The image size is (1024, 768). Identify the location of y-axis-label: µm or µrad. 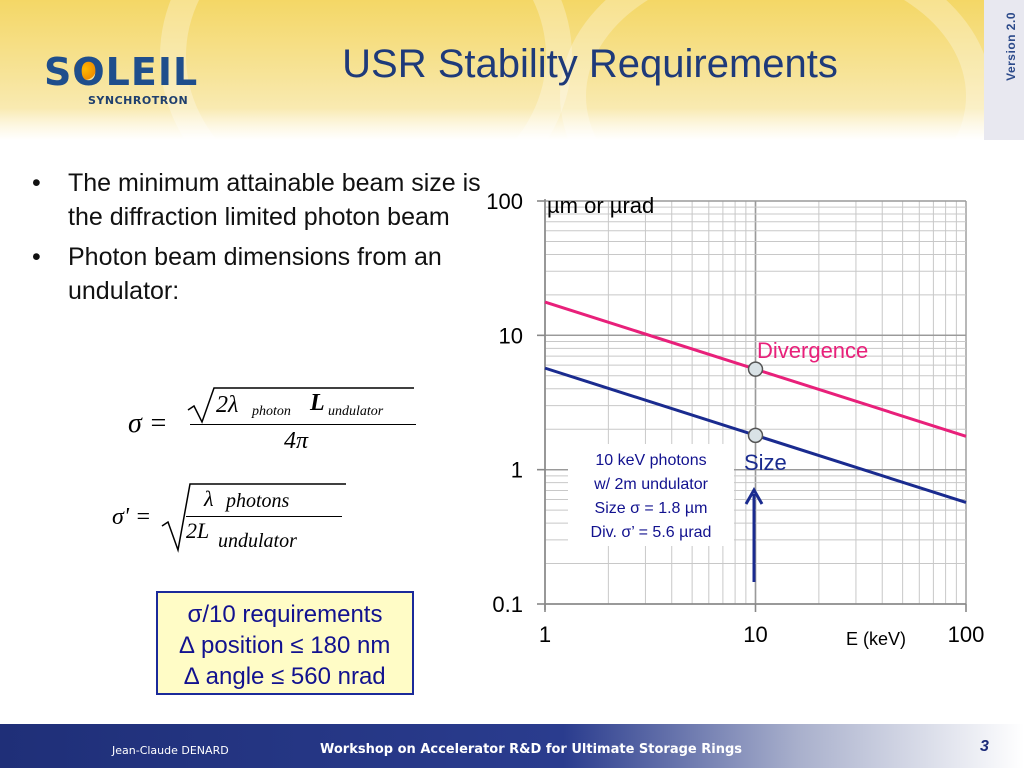
(600, 205).